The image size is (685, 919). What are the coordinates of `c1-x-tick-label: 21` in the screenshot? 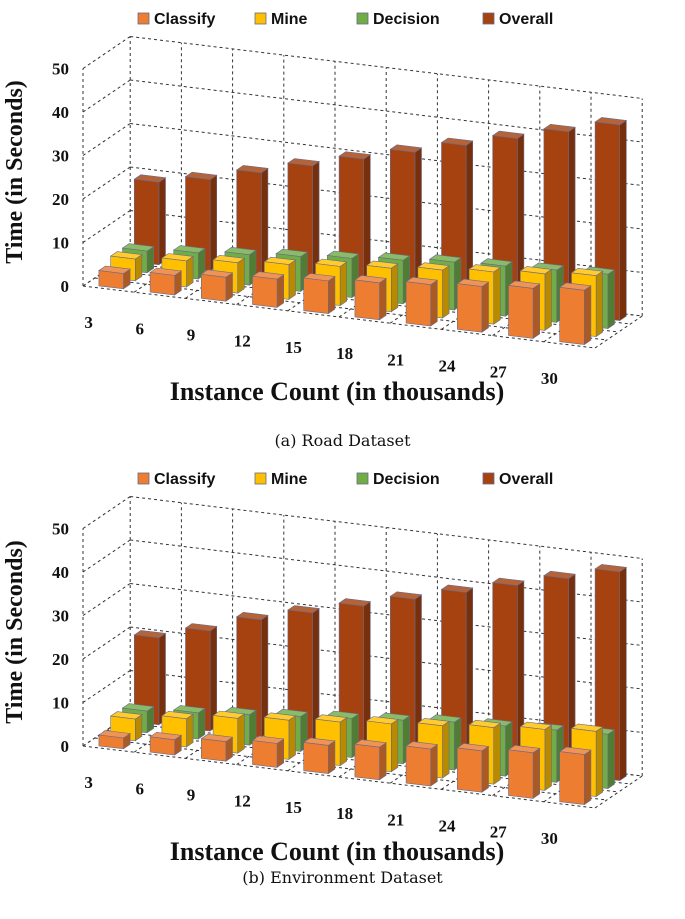 It's located at (395, 819).